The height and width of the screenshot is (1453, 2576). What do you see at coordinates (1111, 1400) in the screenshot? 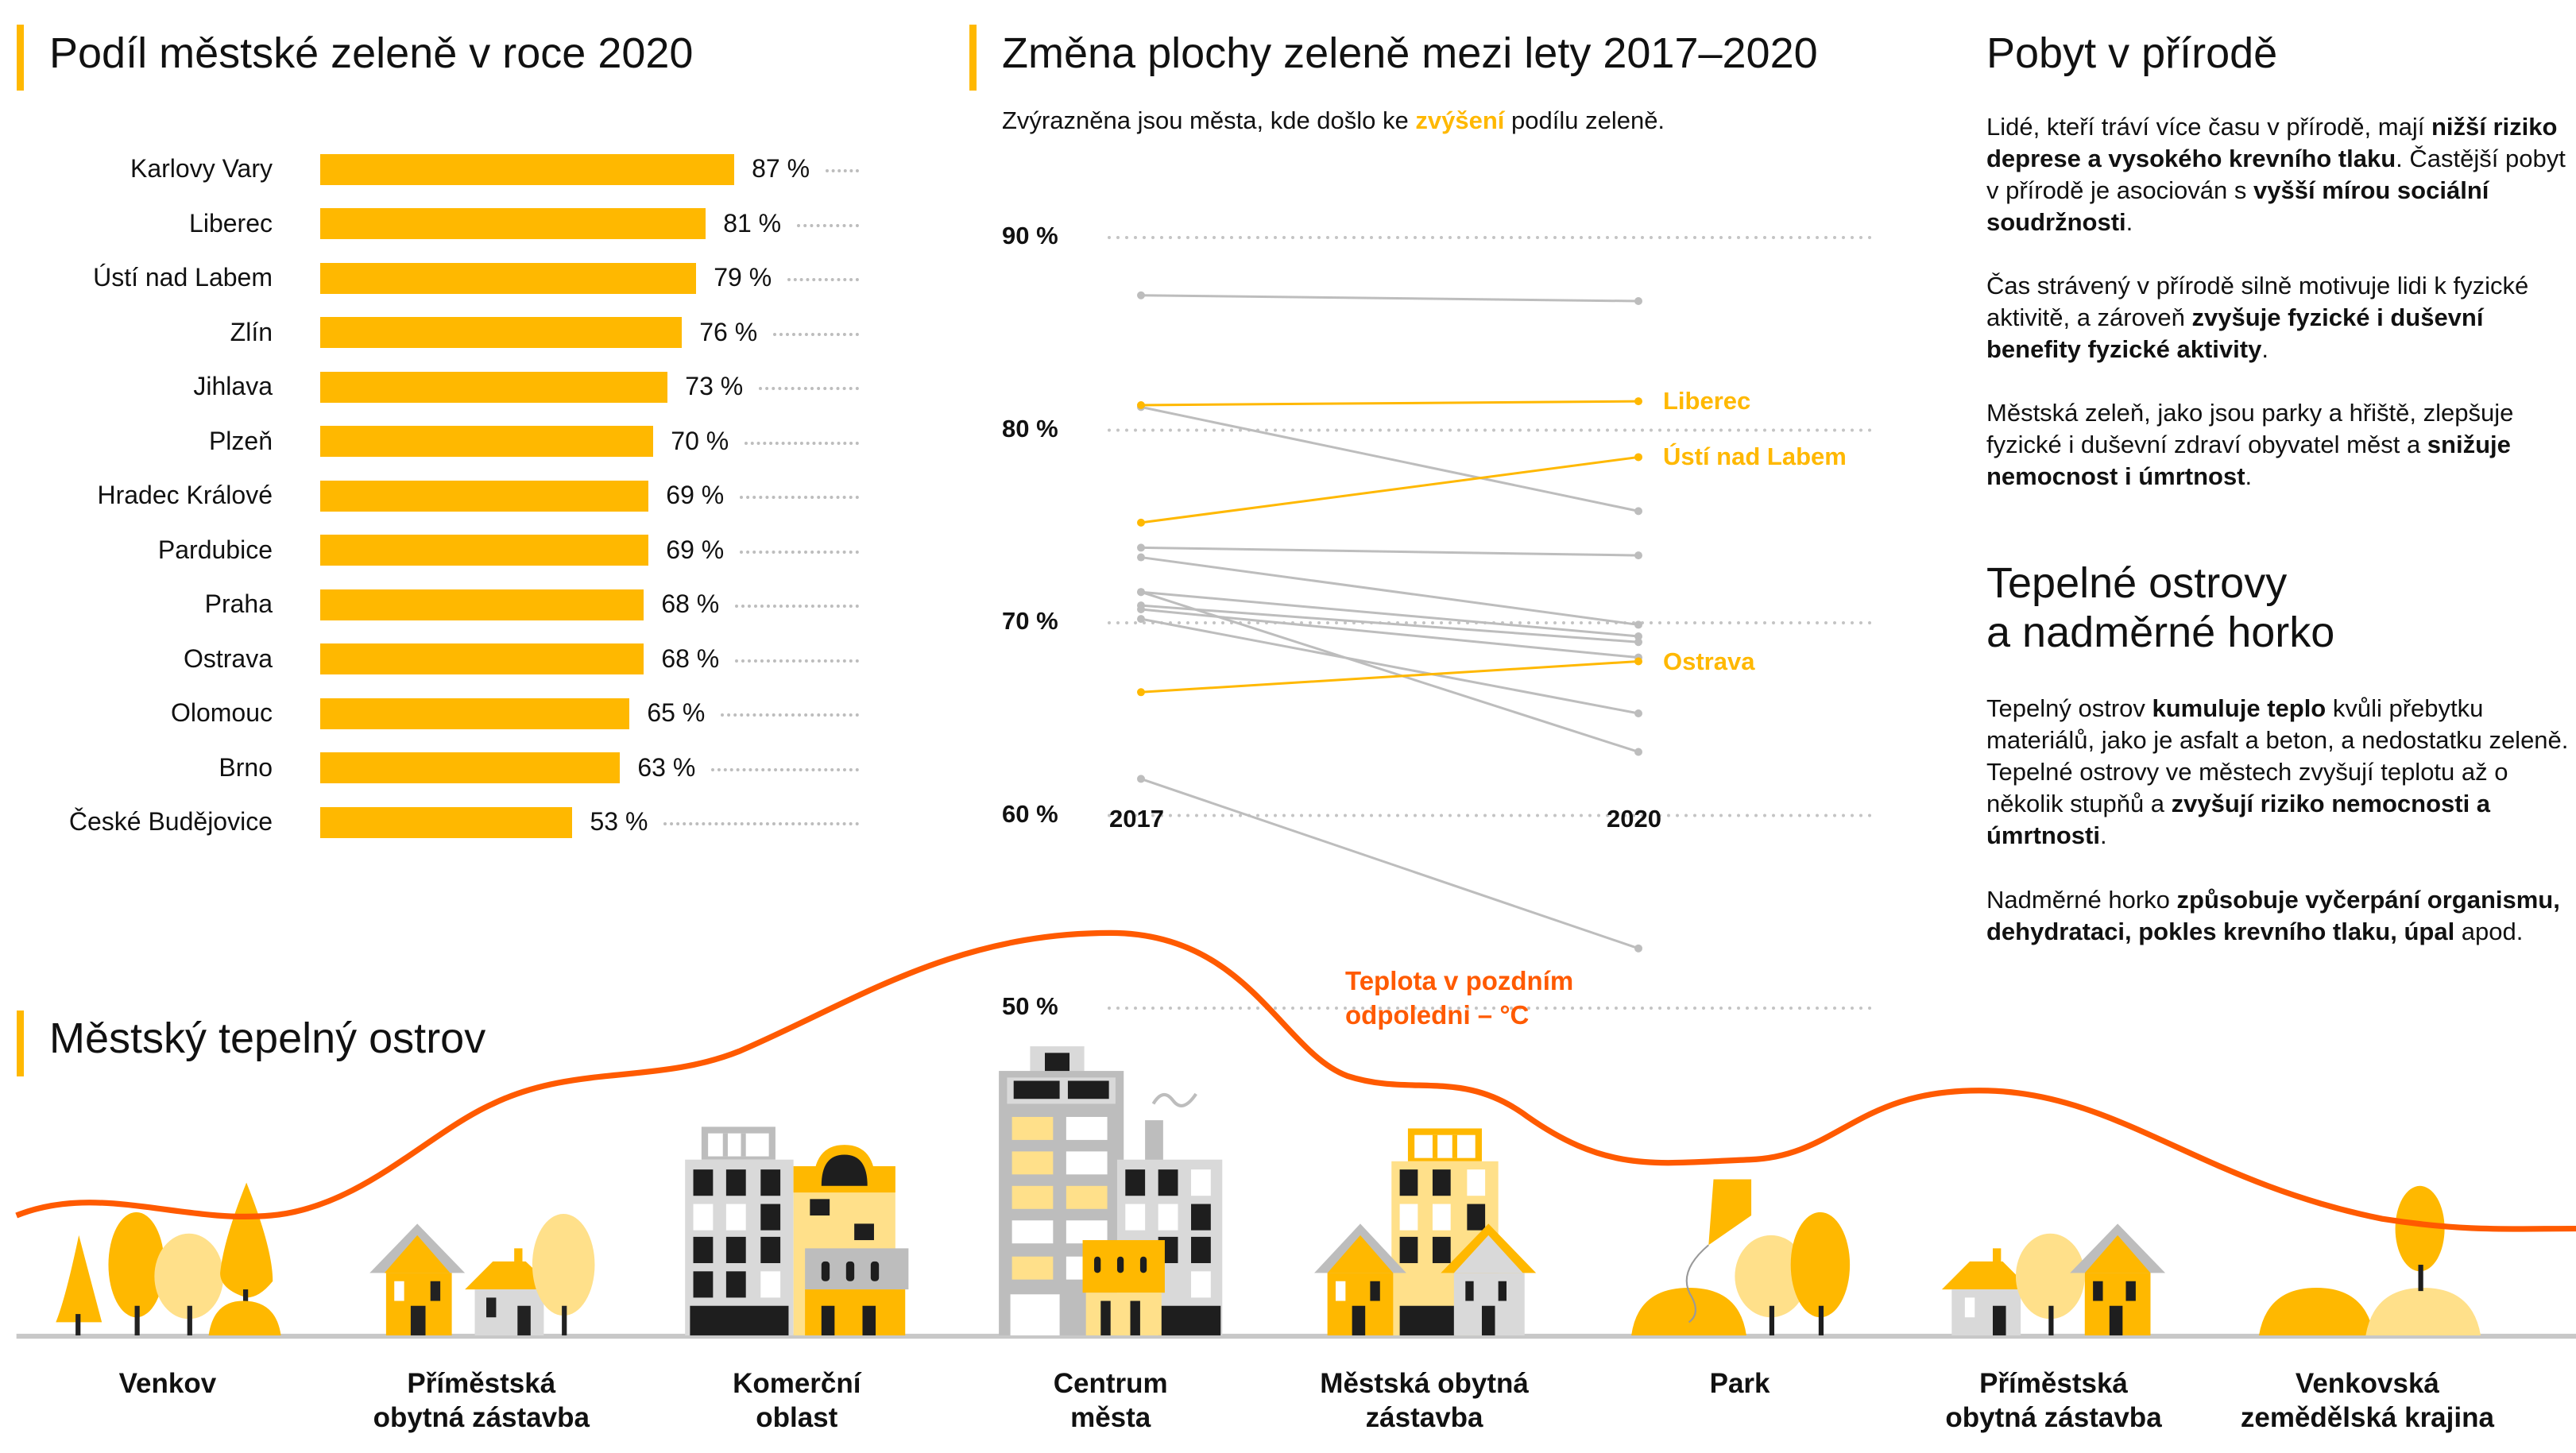
I see `zone-label: Centrum města` at bounding box center [1111, 1400].